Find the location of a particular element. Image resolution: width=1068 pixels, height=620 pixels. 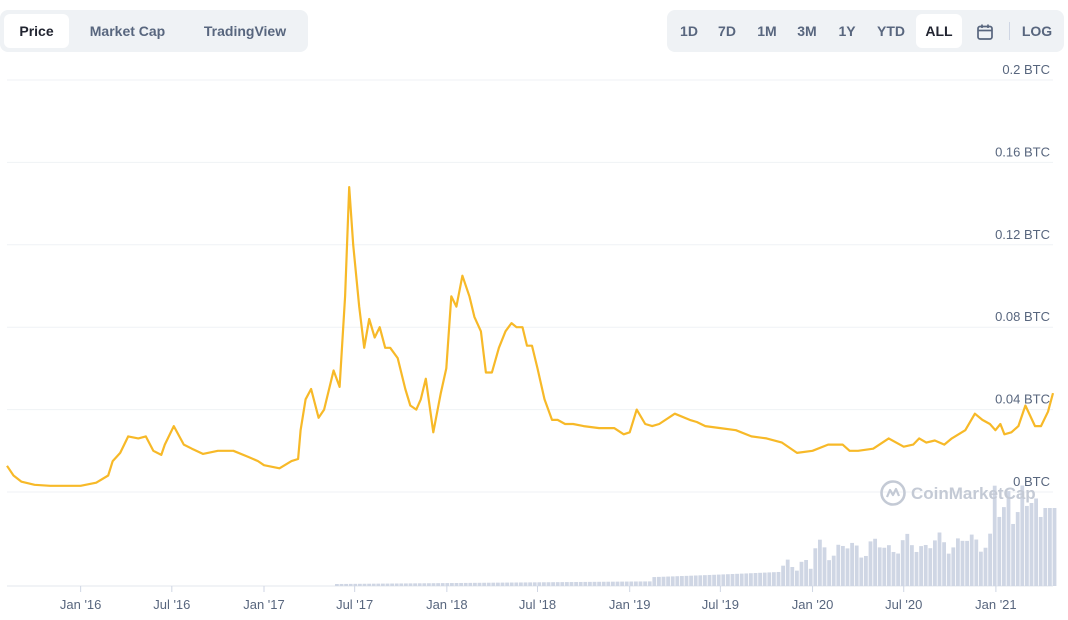

x-tick-label: Jan '20 is located at coordinates (813, 604).